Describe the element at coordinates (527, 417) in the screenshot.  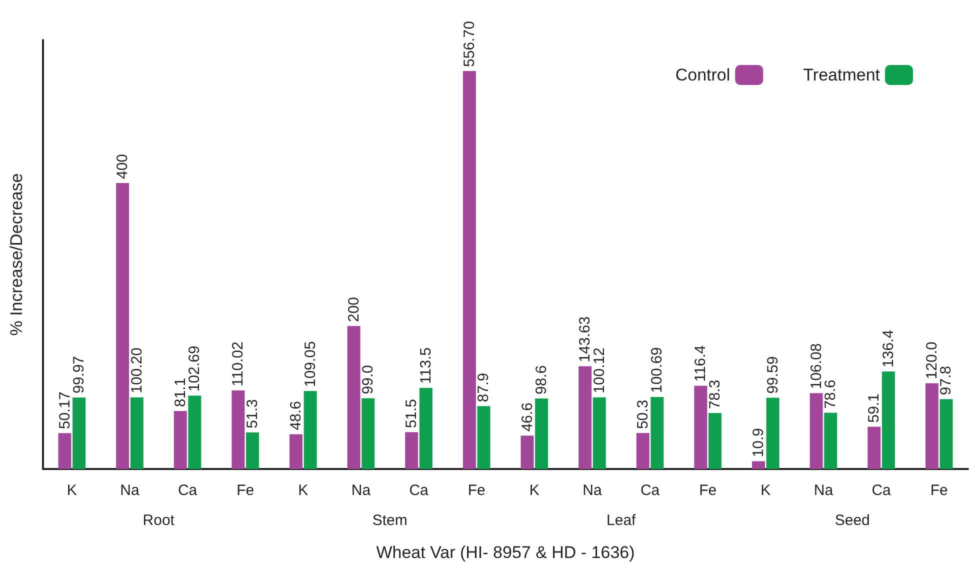
I see `data-label: 46.6` at that location.